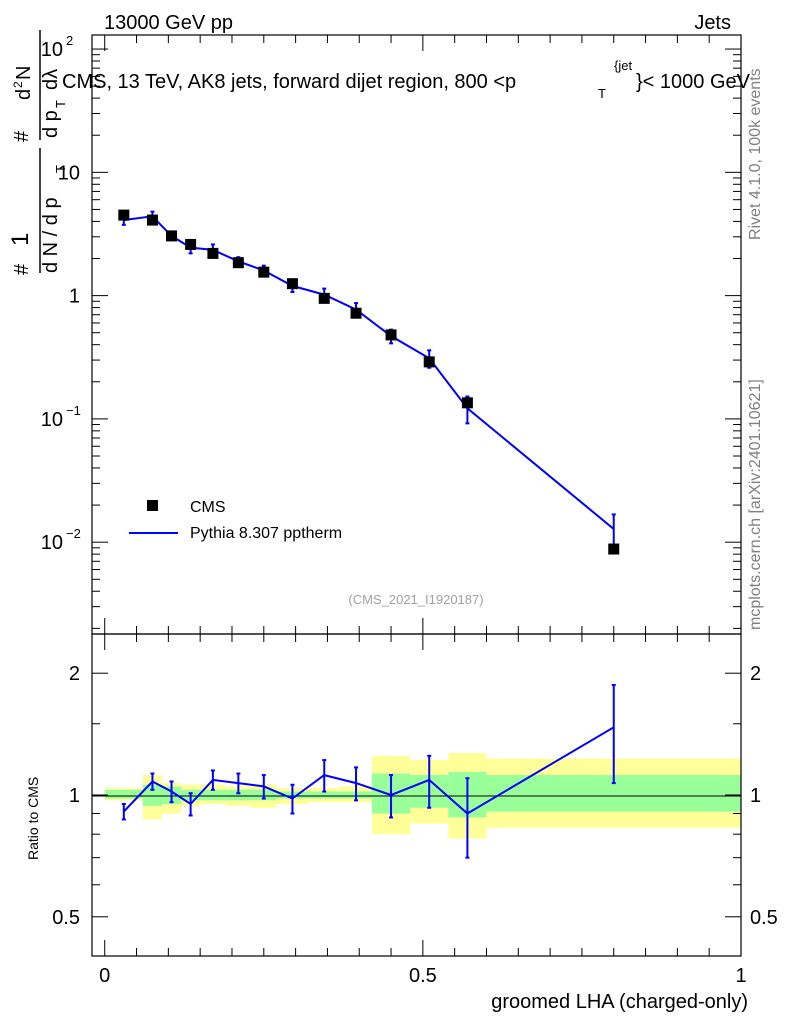 The height and width of the screenshot is (1024, 786). I want to click on header-left: 13000 GeV pp, so click(168, 23).